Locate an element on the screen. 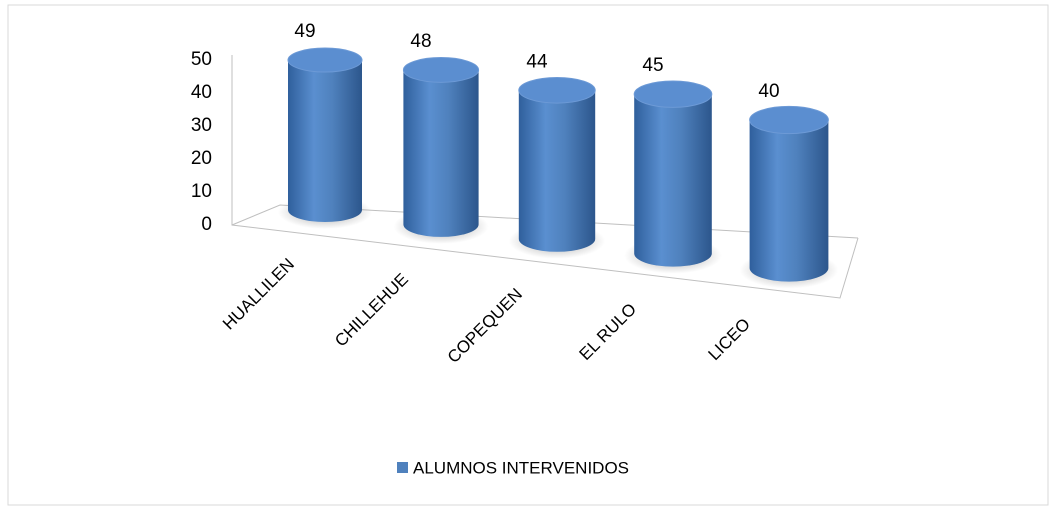  legend-swatch is located at coordinates (402, 467).